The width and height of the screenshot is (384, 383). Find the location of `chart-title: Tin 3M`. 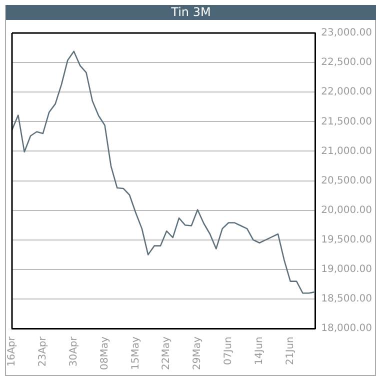

chart-title: Tin 3M is located at coordinates (191, 12).